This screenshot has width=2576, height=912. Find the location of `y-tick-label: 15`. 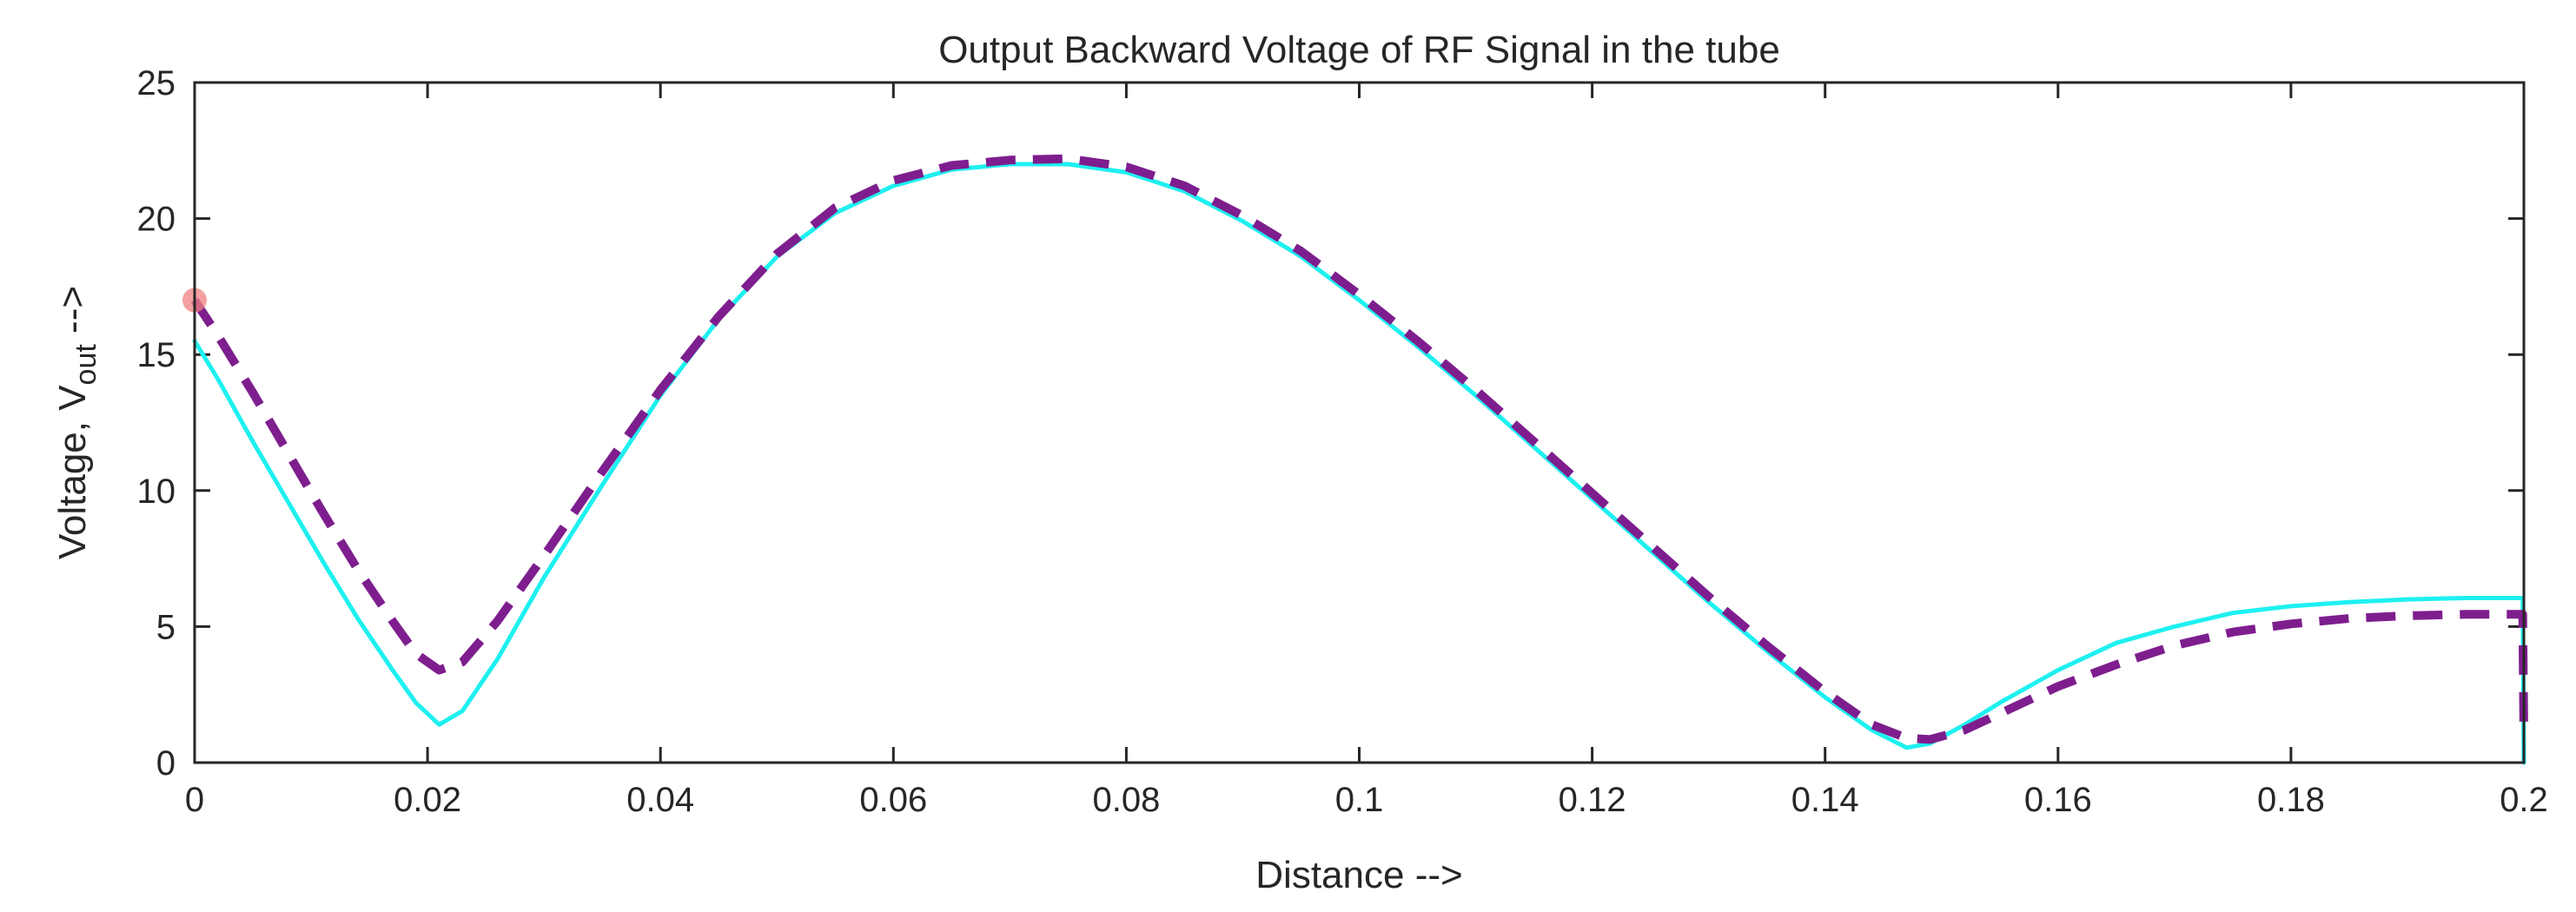

y-tick-label: 15 is located at coordinates (156, 355).